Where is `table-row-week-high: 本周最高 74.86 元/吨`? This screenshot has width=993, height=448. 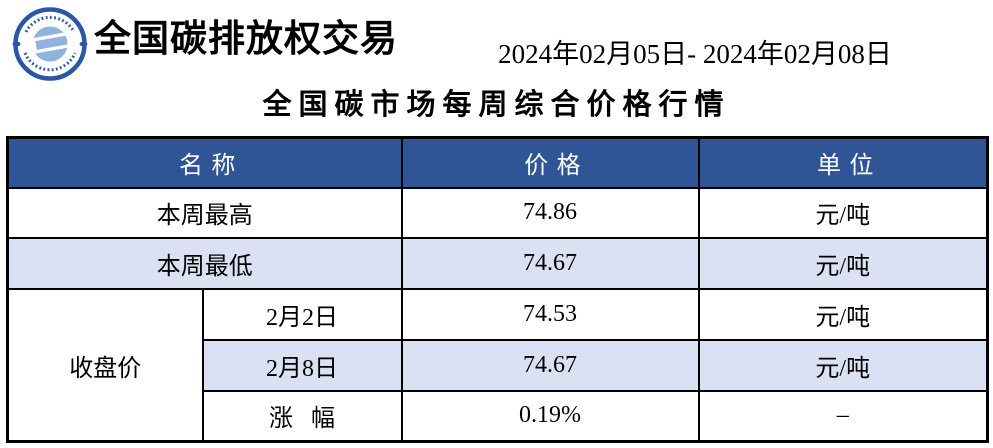
table-row-week-high: 本周最高 74.86 元/吨 is located at coordinates (497, 213).